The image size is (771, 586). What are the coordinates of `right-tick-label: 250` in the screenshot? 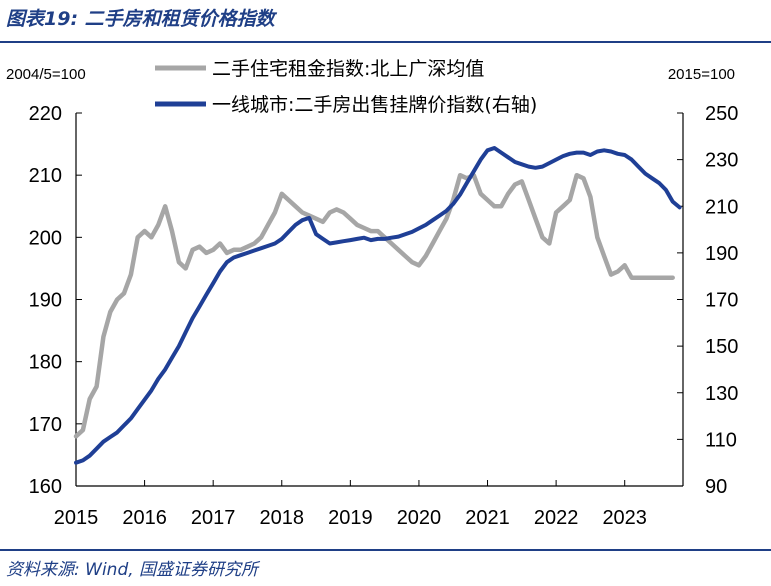 It's located at (721, 114).